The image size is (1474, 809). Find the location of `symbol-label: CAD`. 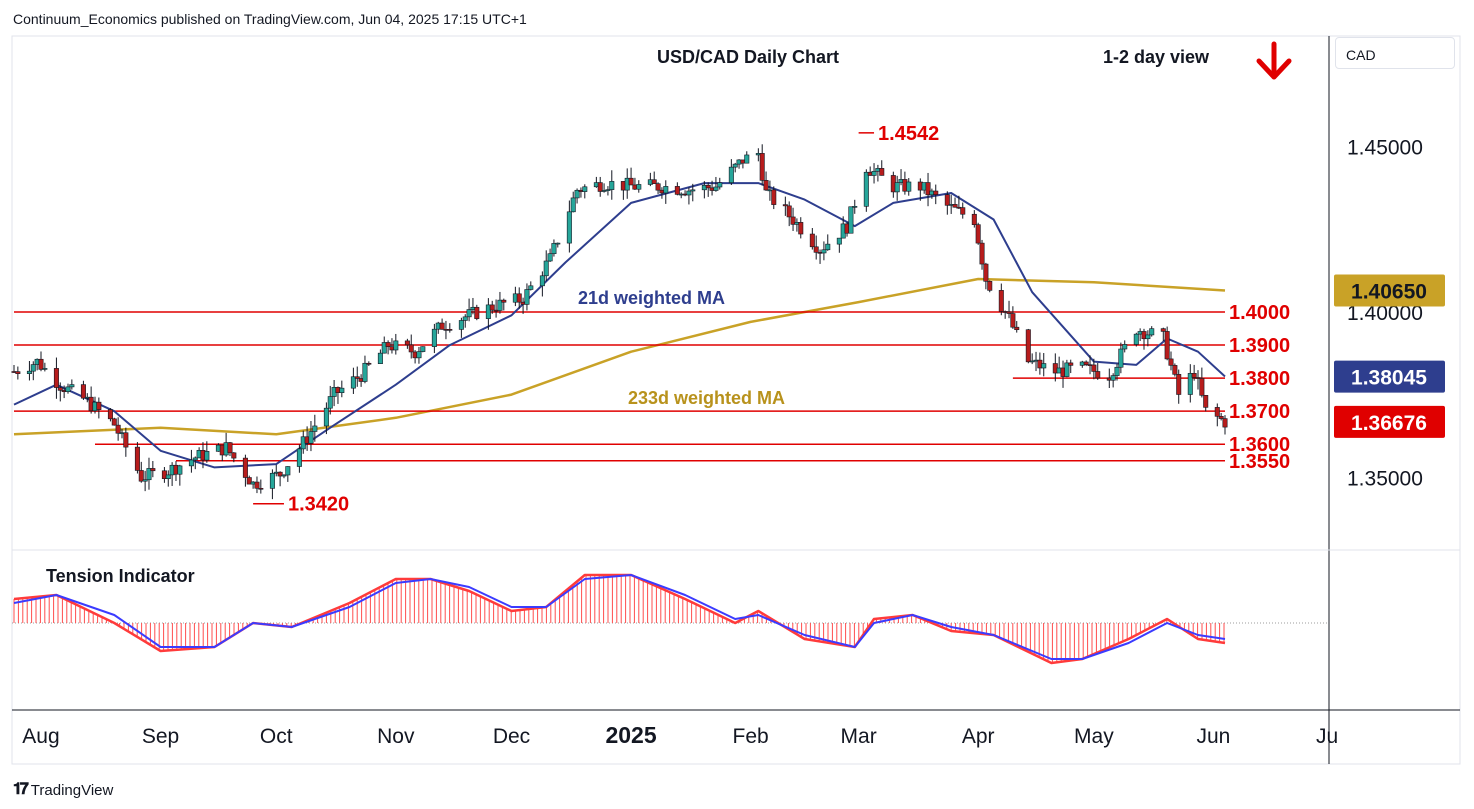

symbol-label: CAD is located at coordinates (1361, 55).